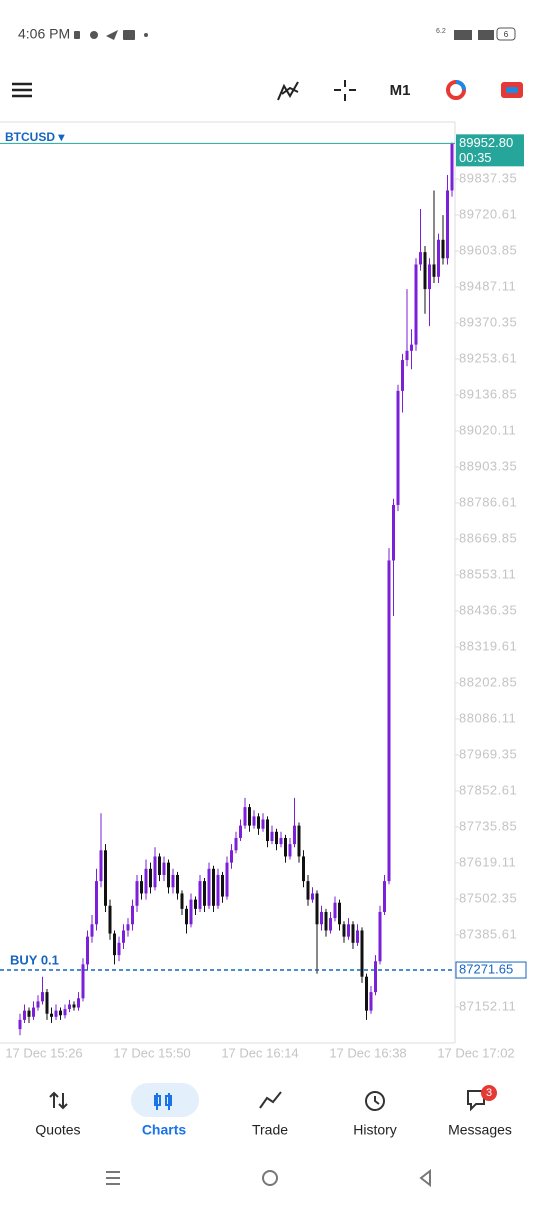  I want to click on menu-button, so click(22, 90).